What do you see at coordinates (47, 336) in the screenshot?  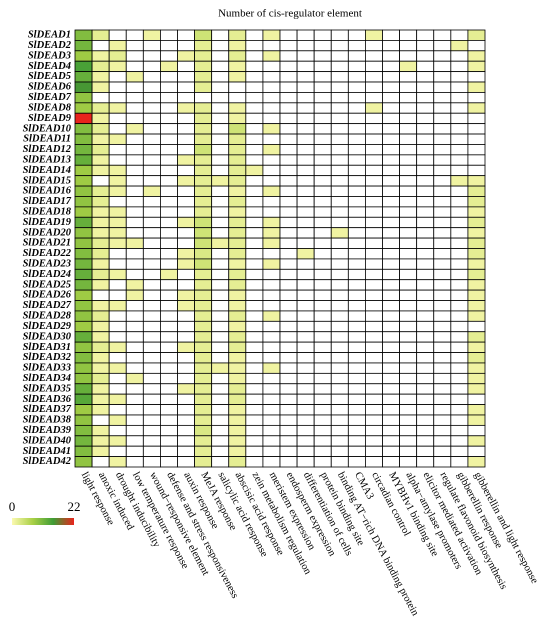 I see `row-label: SlDEAD30` at bounding box center [47, 336].